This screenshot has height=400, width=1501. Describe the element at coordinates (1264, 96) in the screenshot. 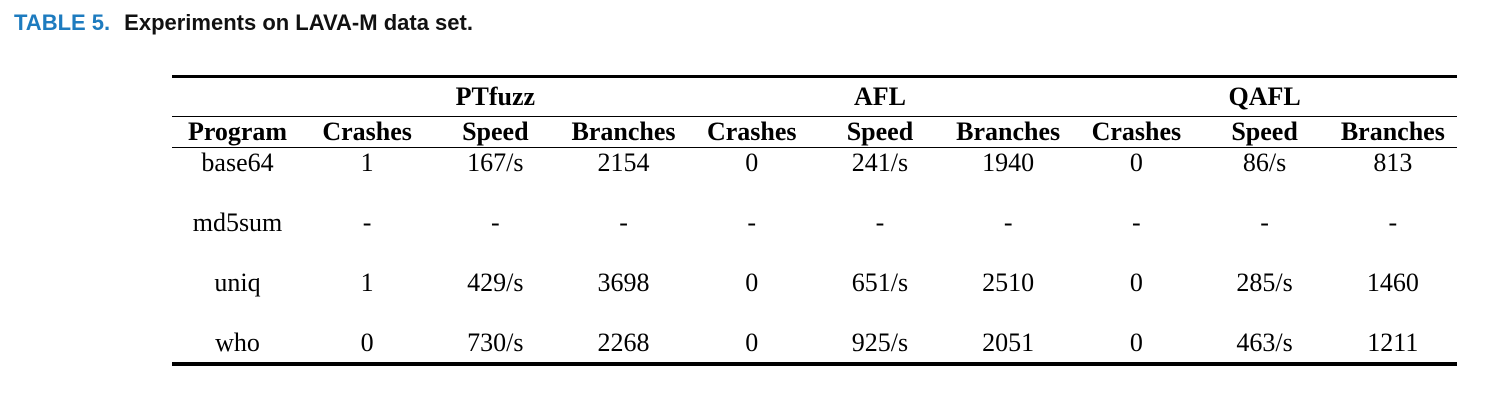

I see `group-header-qafl: QAFL` at that location.